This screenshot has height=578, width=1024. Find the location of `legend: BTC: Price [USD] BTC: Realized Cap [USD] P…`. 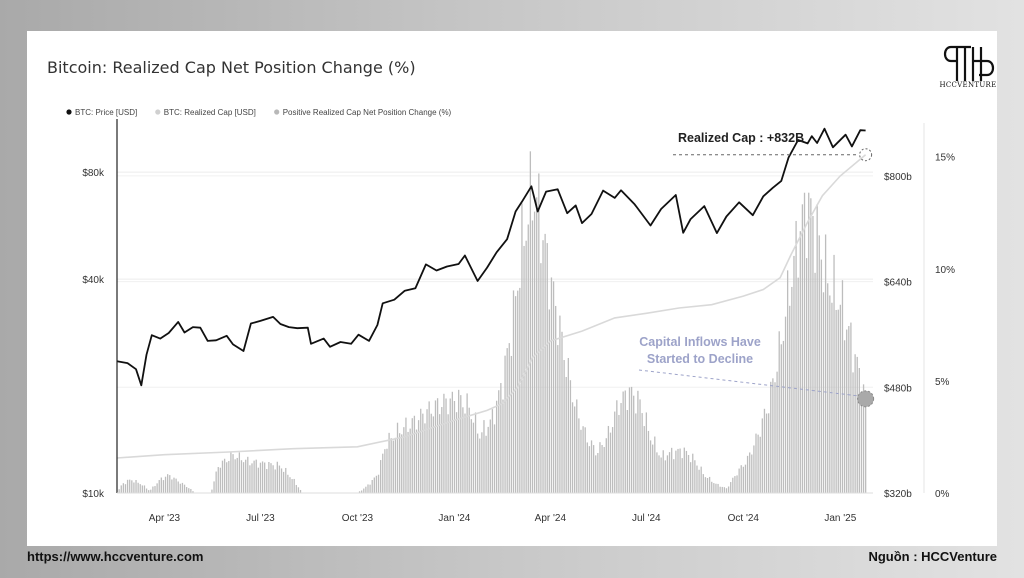

legend: BTC: Price [USD] BTC: Realized Cap [USD] P… is located at coordinates (259, 112).